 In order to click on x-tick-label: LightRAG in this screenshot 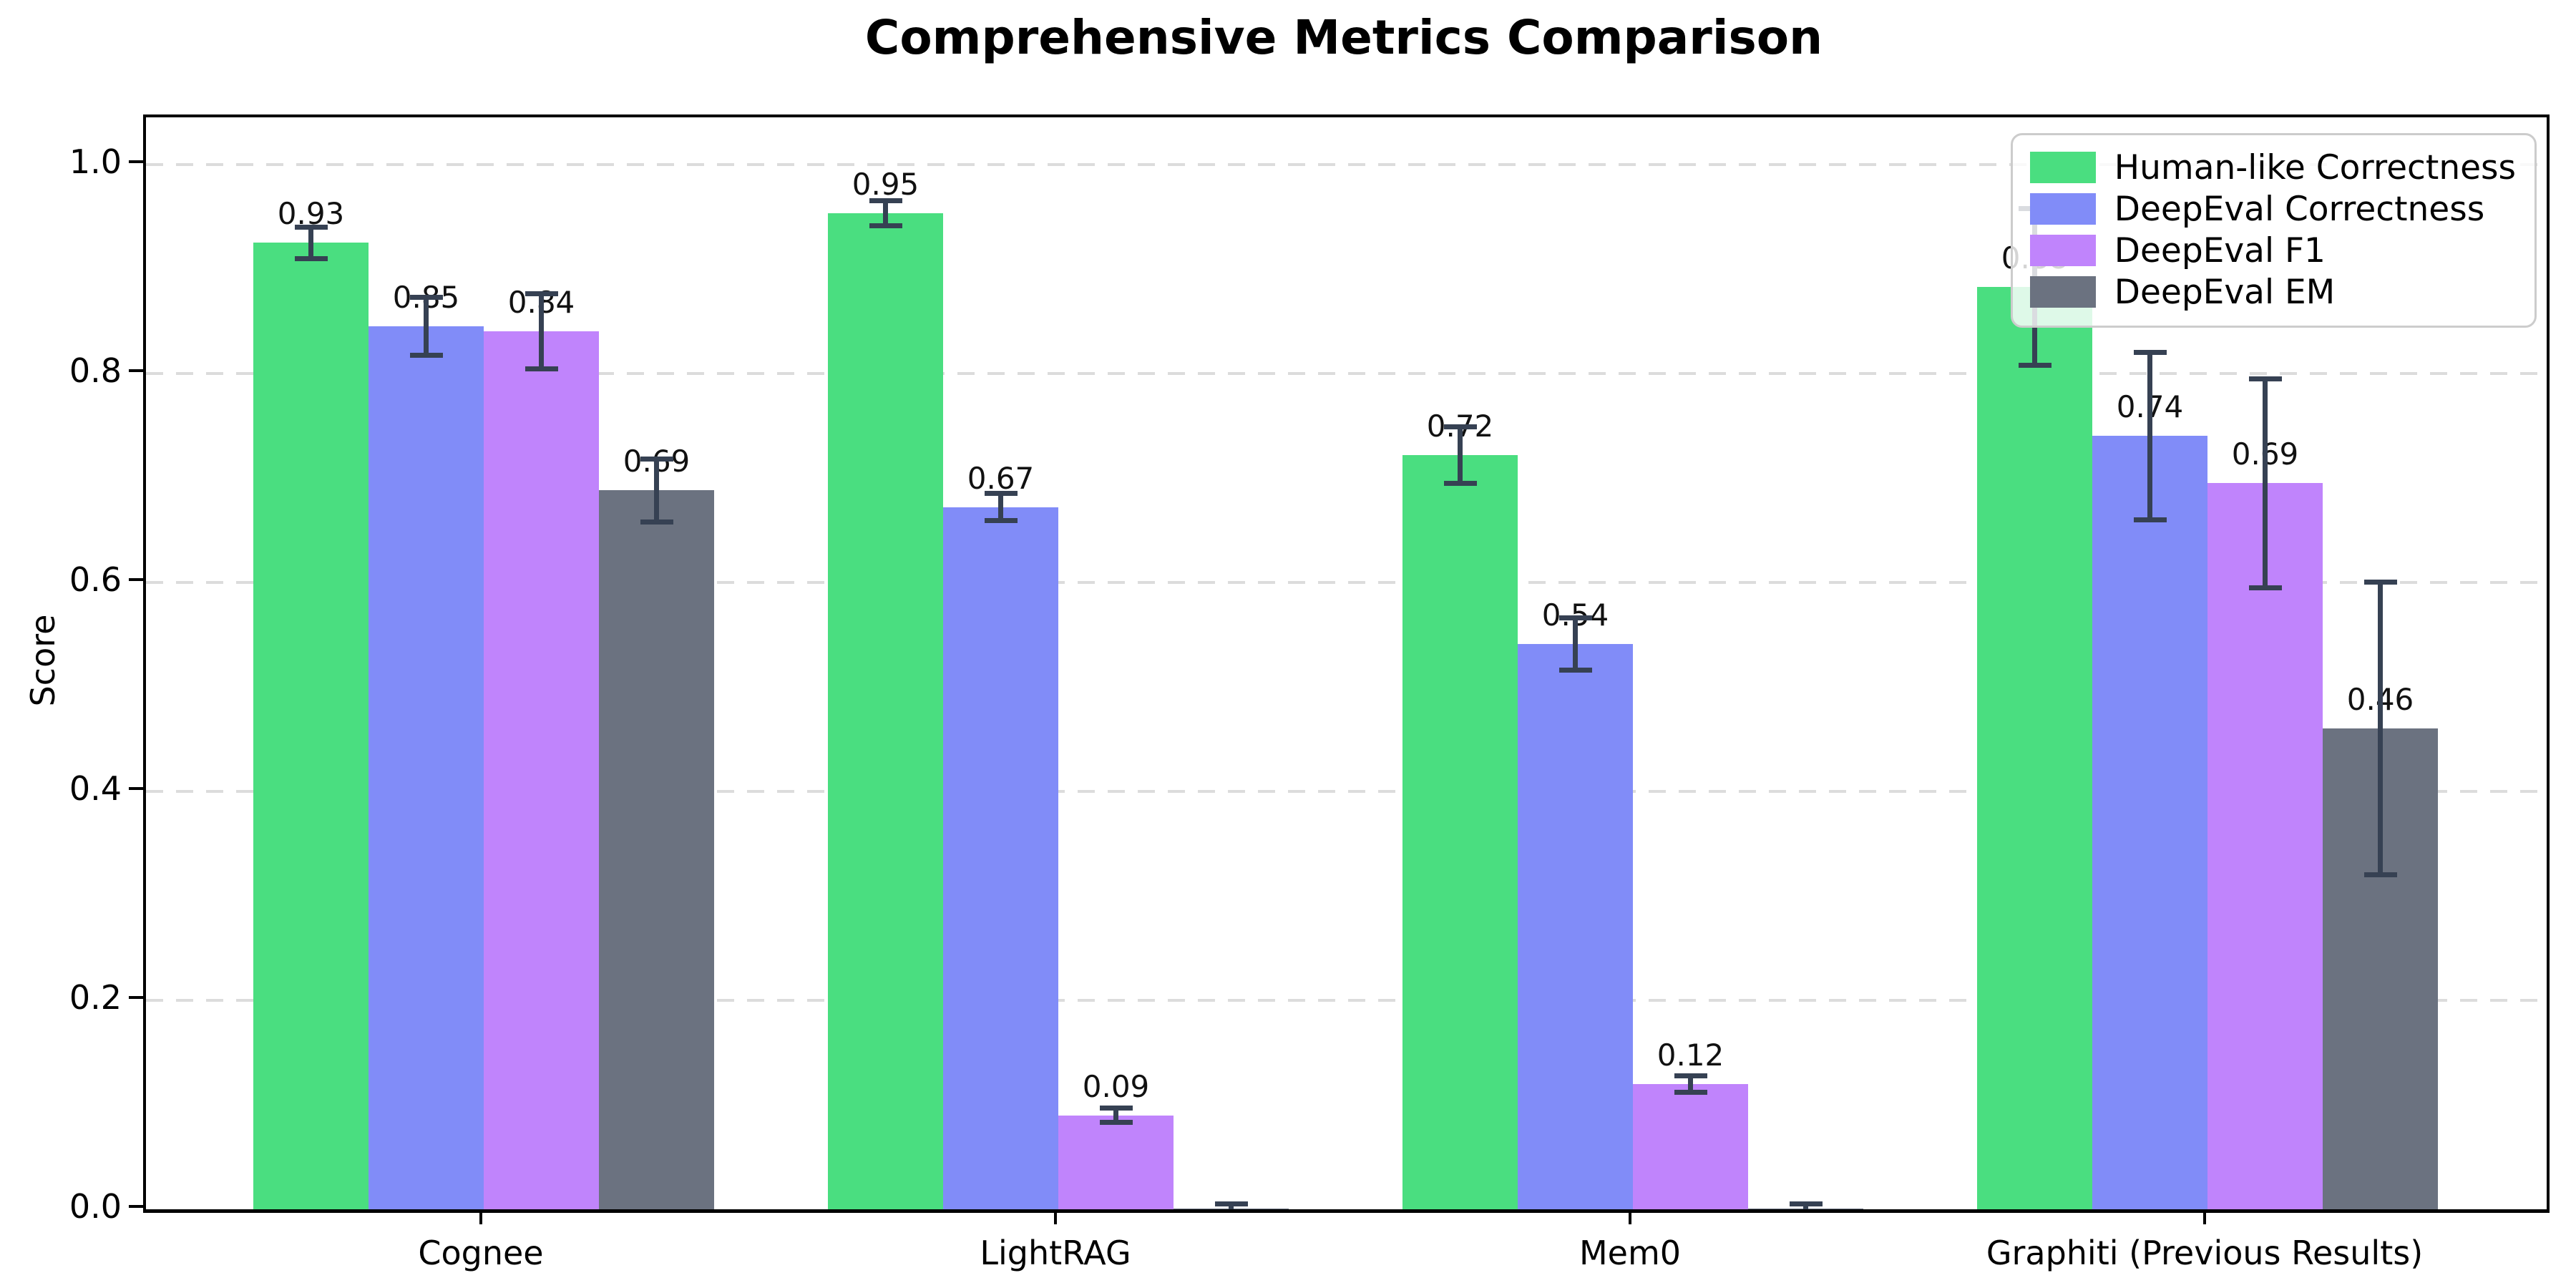, I will do `click(1055, 1253)`.